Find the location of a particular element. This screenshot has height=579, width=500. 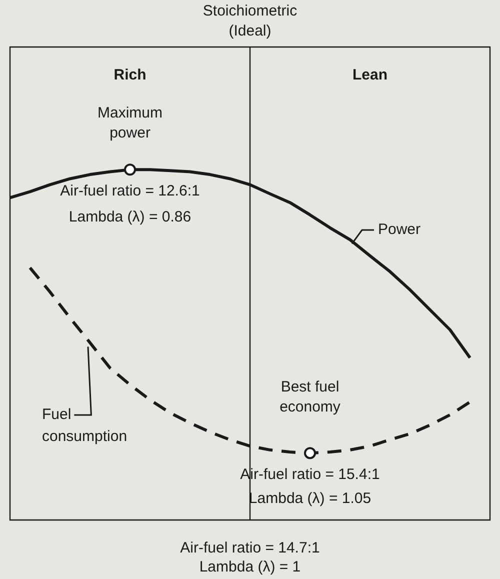

annotation: Air-fuel ratio = 12.6:1 is located at coordinates (130, 191).